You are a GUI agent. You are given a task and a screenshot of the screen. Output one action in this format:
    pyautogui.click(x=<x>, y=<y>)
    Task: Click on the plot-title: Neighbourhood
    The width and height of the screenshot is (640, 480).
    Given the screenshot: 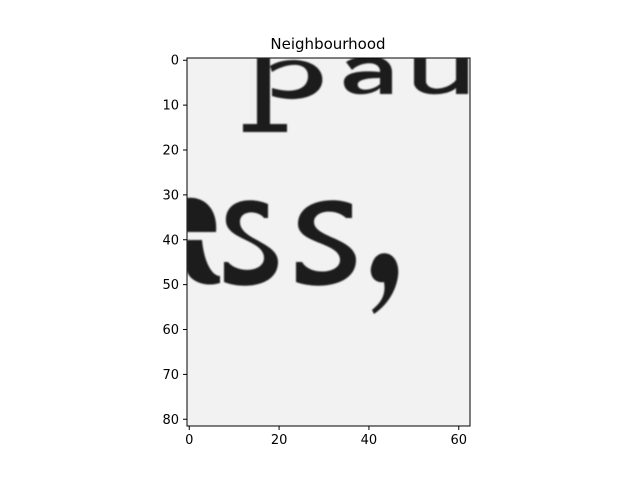 What is the action you would take?
    pyautogui.click(x=327, y=44)
    